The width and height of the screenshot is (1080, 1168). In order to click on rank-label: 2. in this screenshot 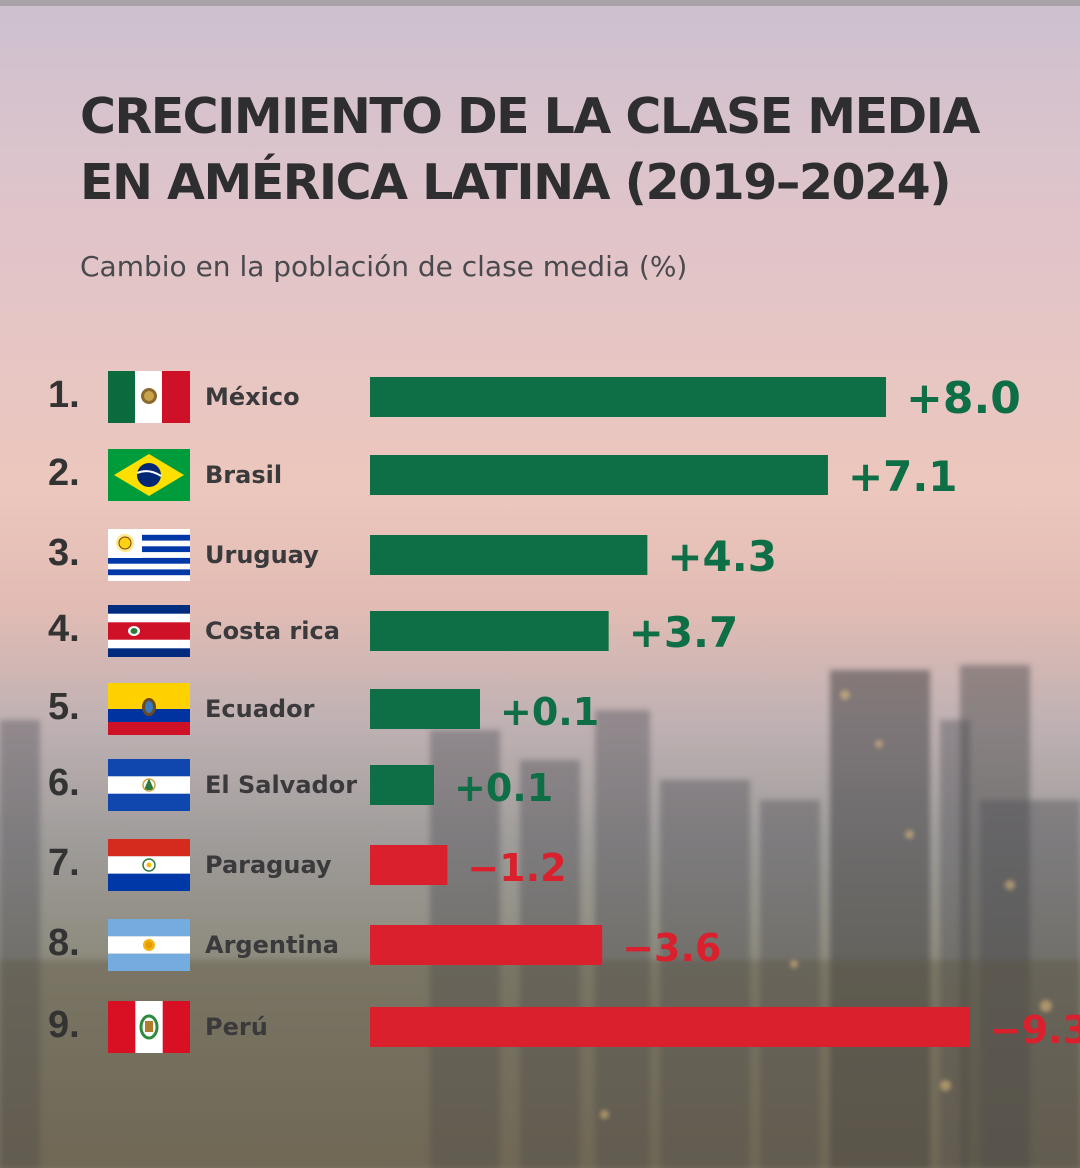, I will do `click(64, 473)`.